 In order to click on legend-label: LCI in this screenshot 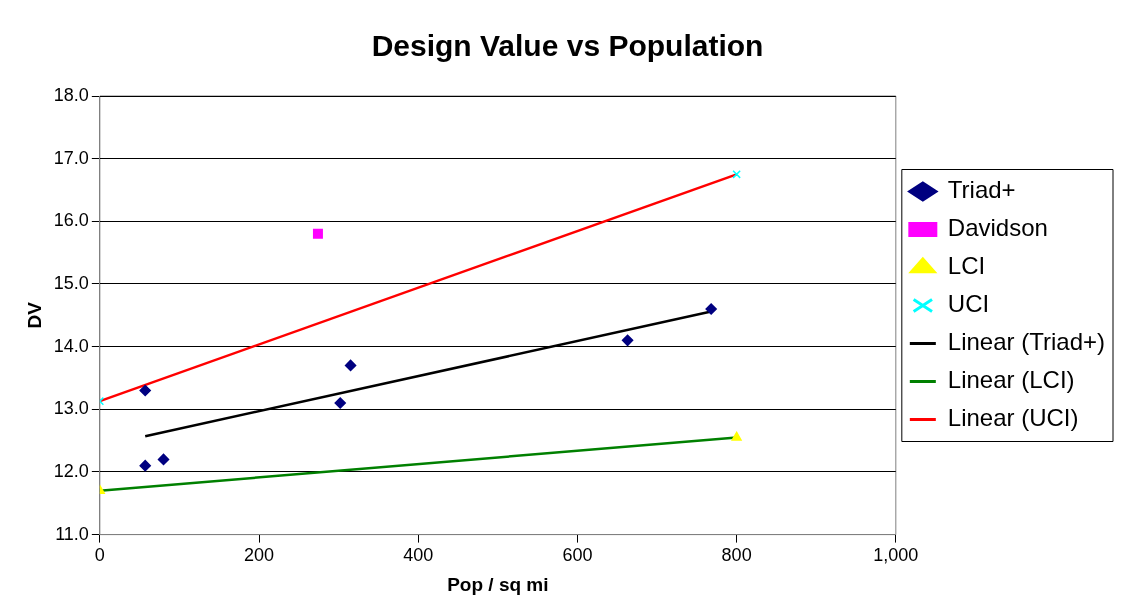, I will do `click(966, 266)`.